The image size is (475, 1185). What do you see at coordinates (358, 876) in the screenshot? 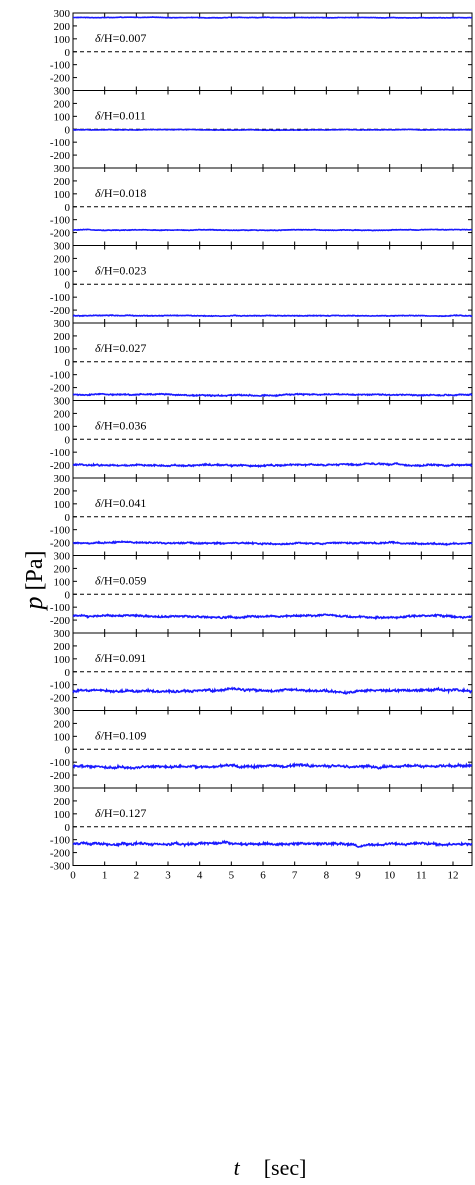
I see `x-tick-label: 9` at bounding box center [358, 876].